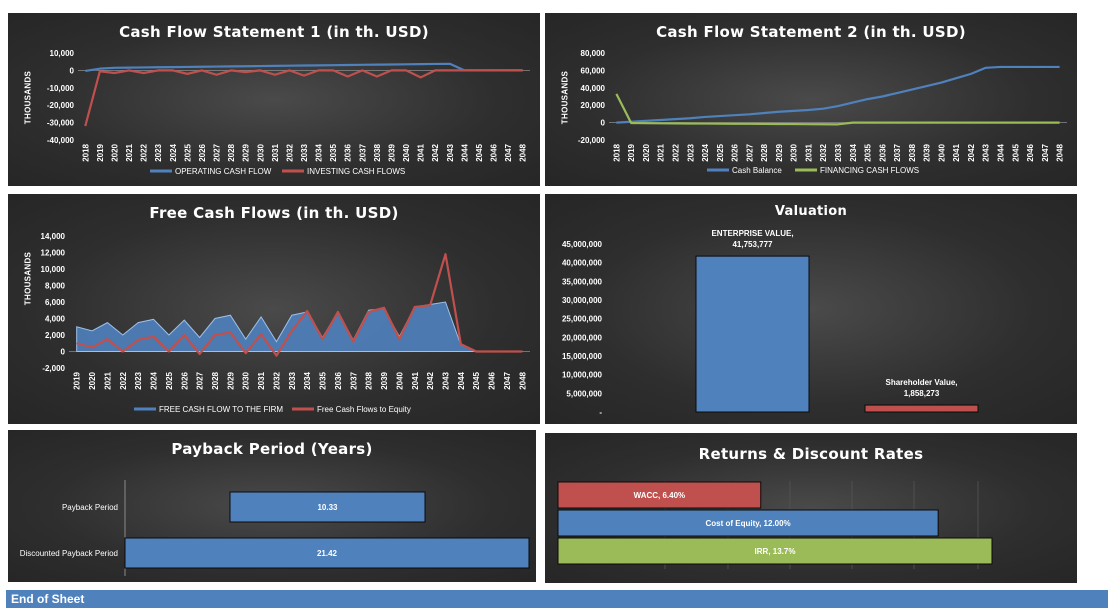 This screenshot has width=1114, height=616. Describe the element at coordinates (582, 319) in the screenshot. I see `y-tick-label: 25,000,000` at that location.